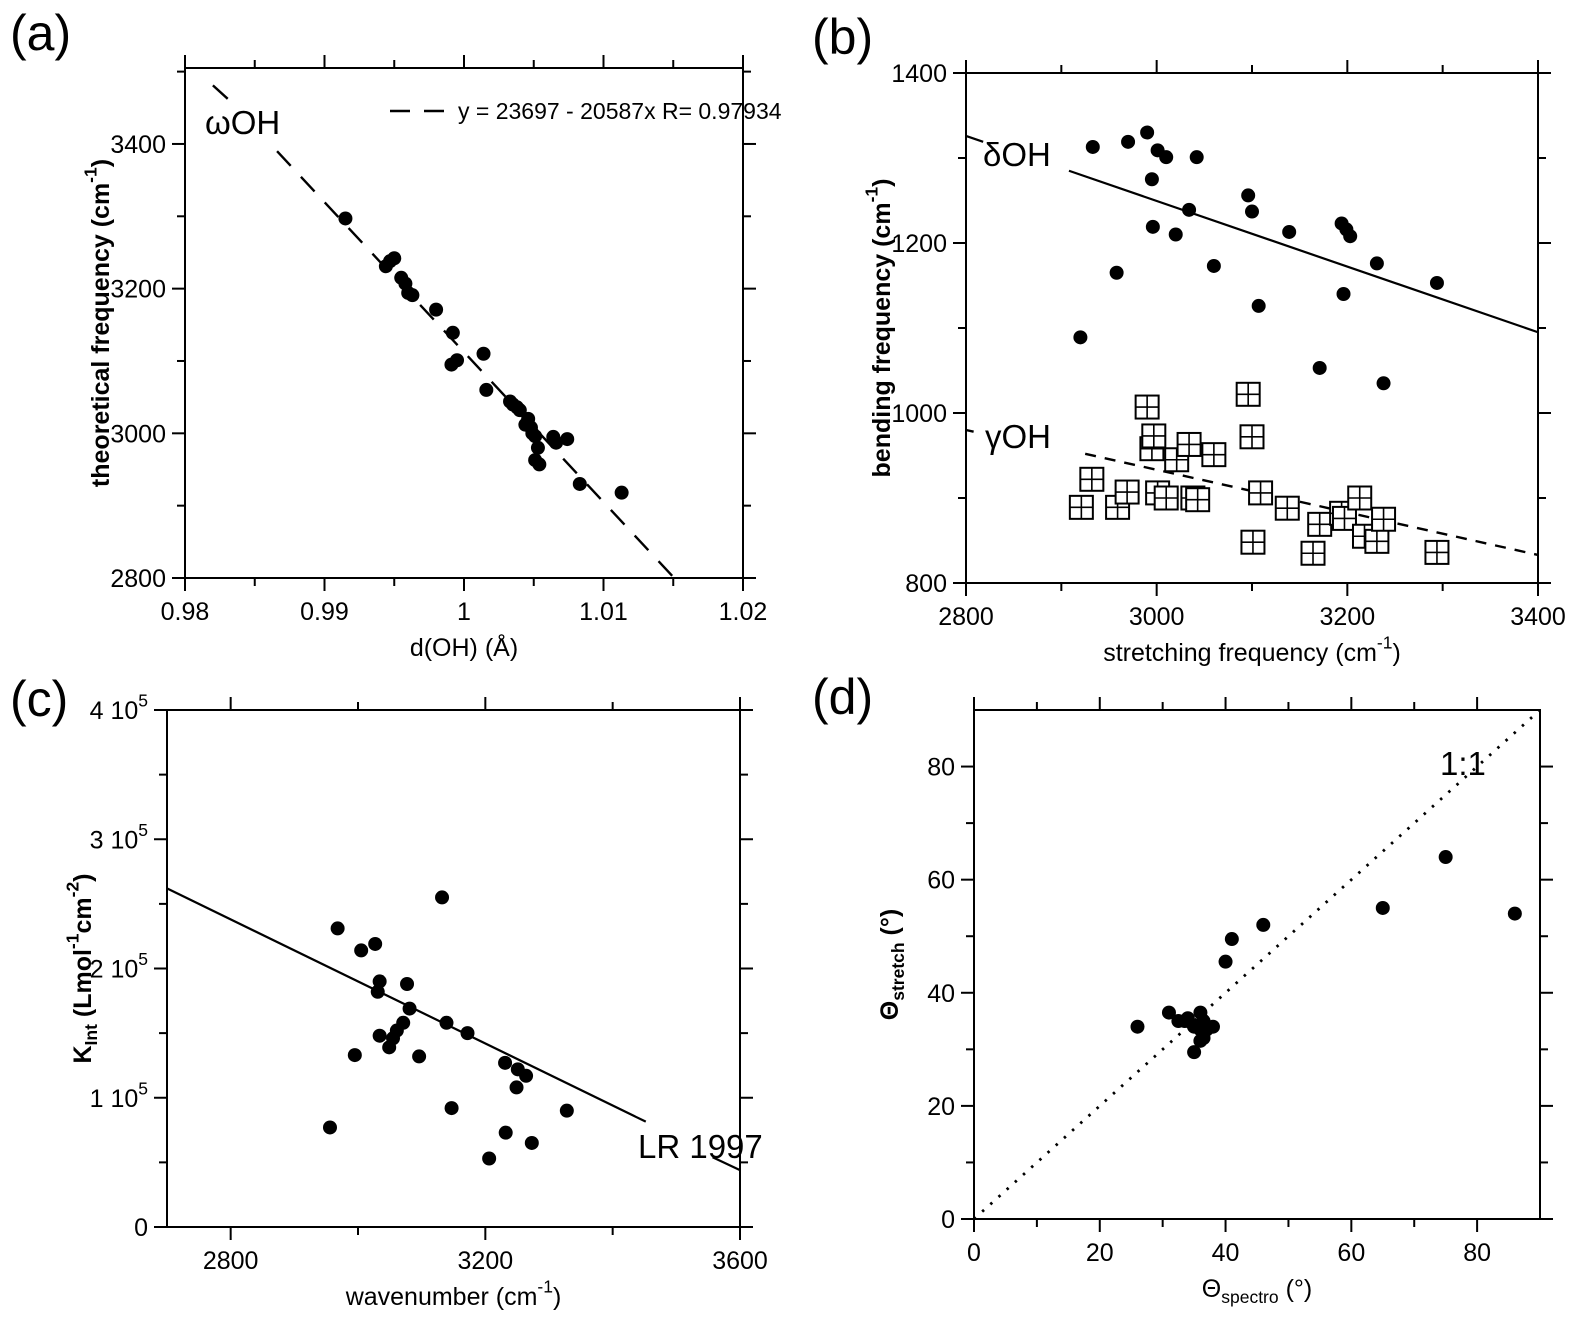  I want to click on panel-c-series-K_int, so click(448, 1028).